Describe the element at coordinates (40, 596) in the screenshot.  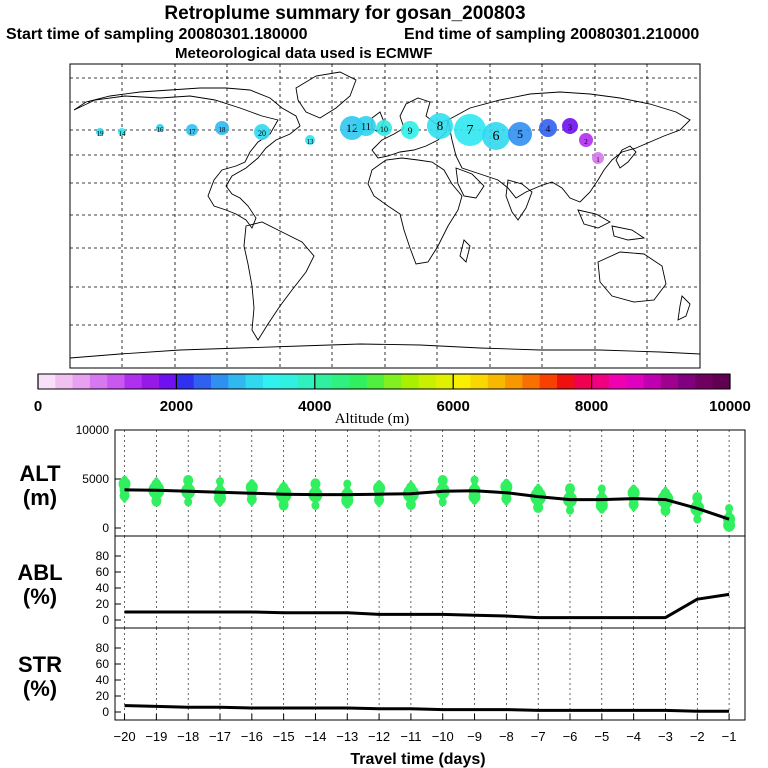
I see `y-axis-unit: (%)` at that location.